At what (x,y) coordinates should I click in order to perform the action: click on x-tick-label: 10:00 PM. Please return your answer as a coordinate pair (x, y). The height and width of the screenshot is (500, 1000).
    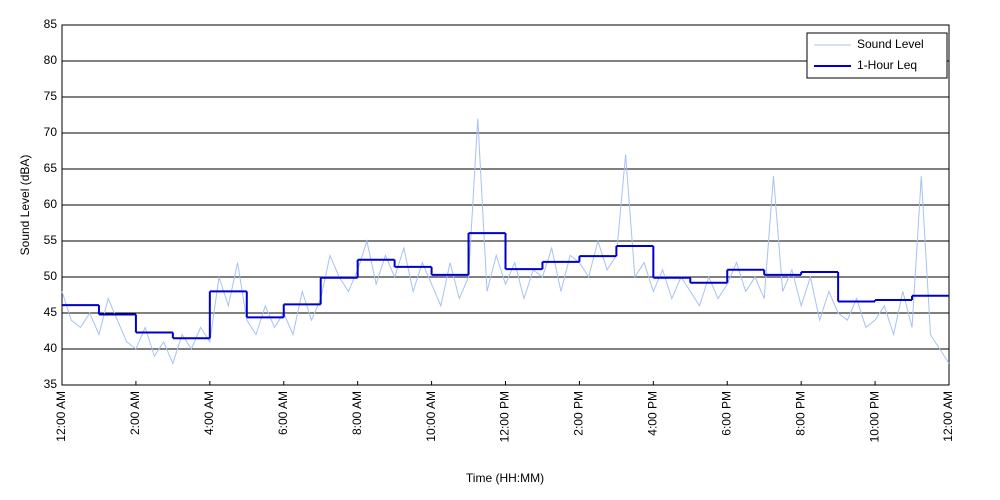
    Looking at the image, I should click on (874, 416).